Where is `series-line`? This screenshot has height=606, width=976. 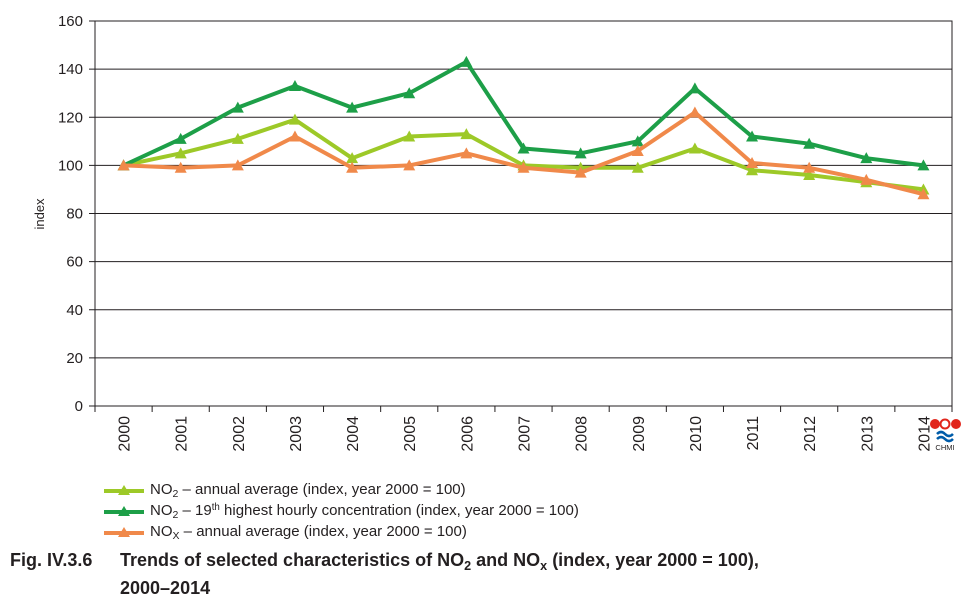
series-line is located at coordinates (523, 154).